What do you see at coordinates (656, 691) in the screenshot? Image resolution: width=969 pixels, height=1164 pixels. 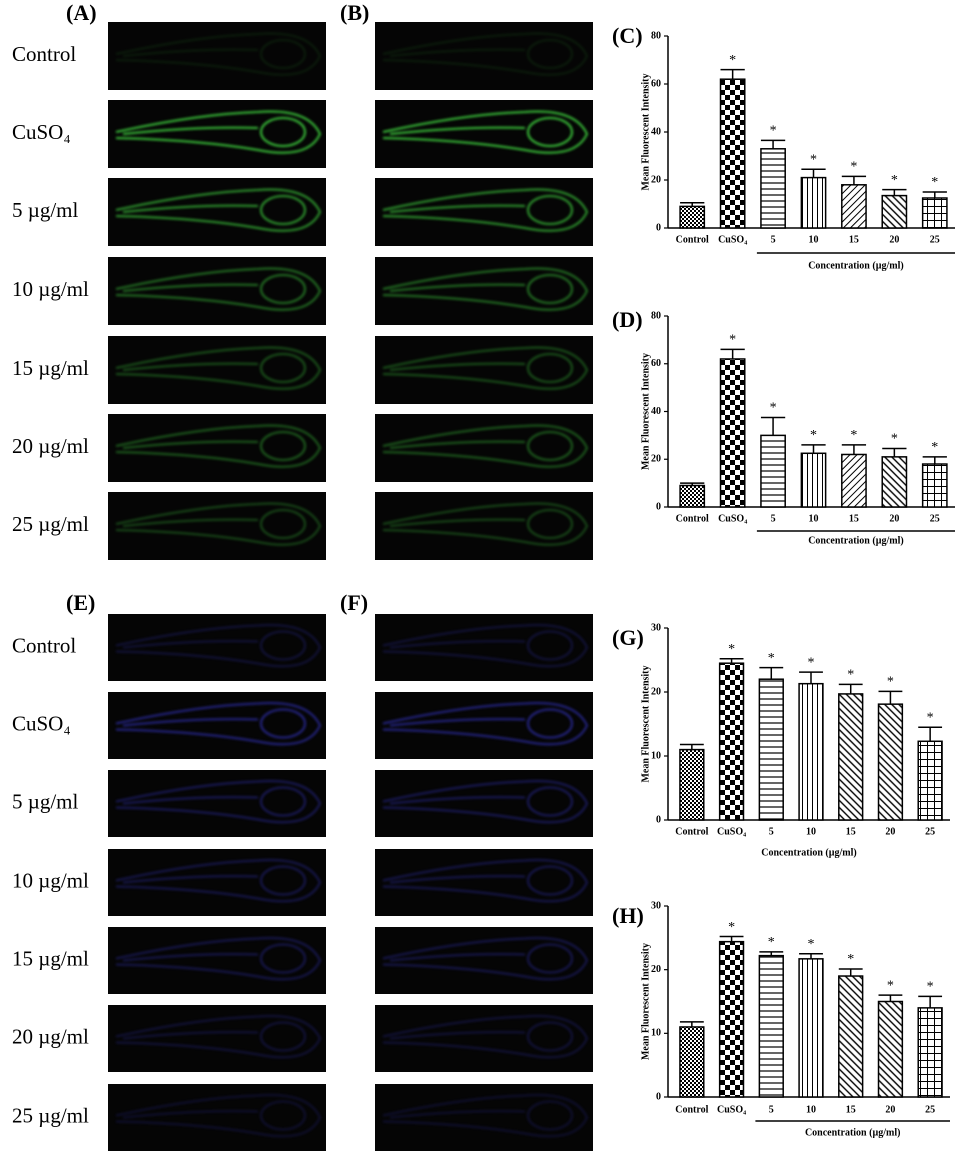 I see `y-tick-label: 20` at bounding box center [656, 691].